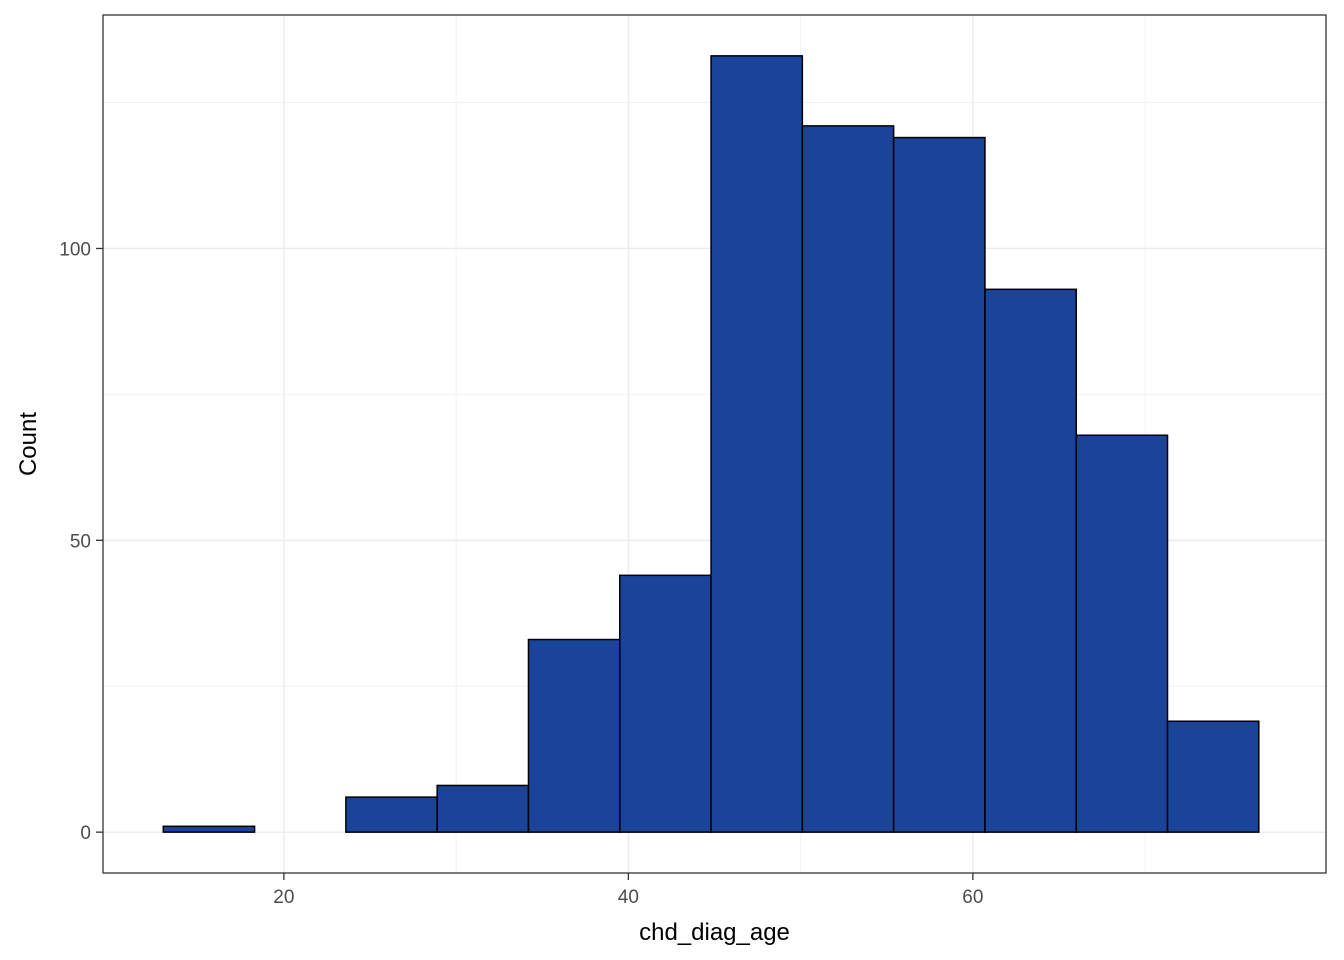 The width and height of the screenshot is (1344, 960). What do you see at coordinates (85, 833) in the screenshot?
I see `y-tick-label: 0` at bounding box center [85, 833].